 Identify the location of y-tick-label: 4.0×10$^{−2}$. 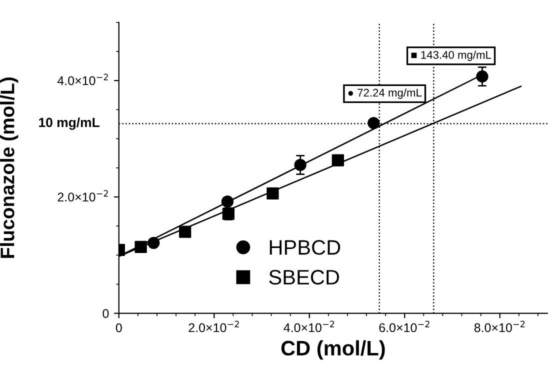
(82, 80).